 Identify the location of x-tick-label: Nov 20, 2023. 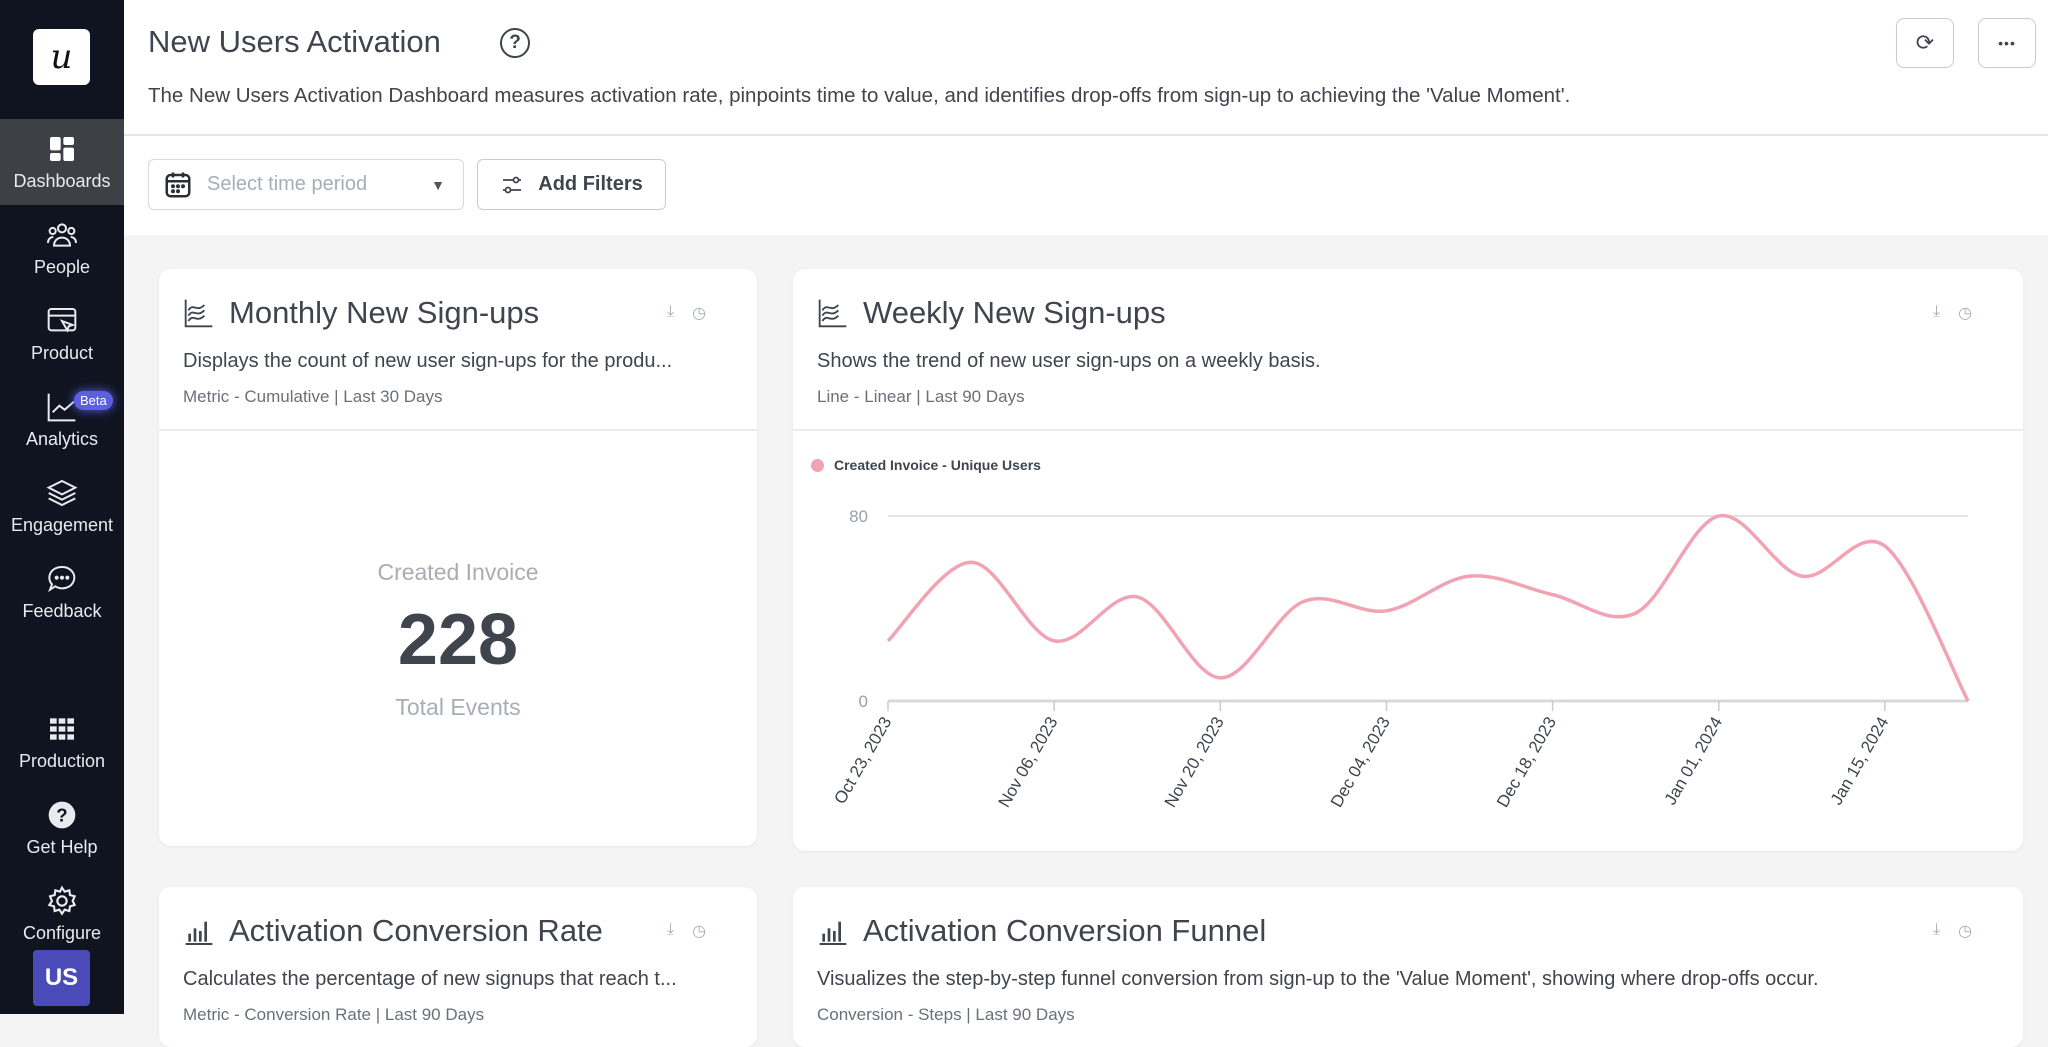
(1194, 762).